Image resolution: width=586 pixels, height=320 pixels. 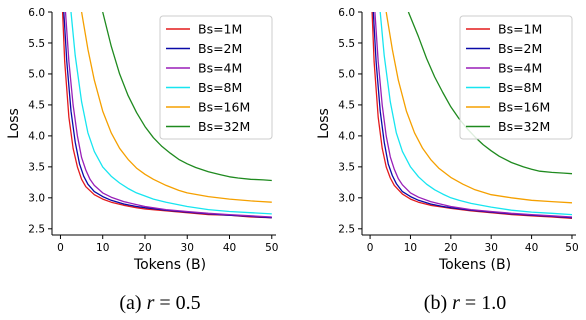 I want to click on panel-caption: (b) r = 1.0, so click(x=465, y=303).